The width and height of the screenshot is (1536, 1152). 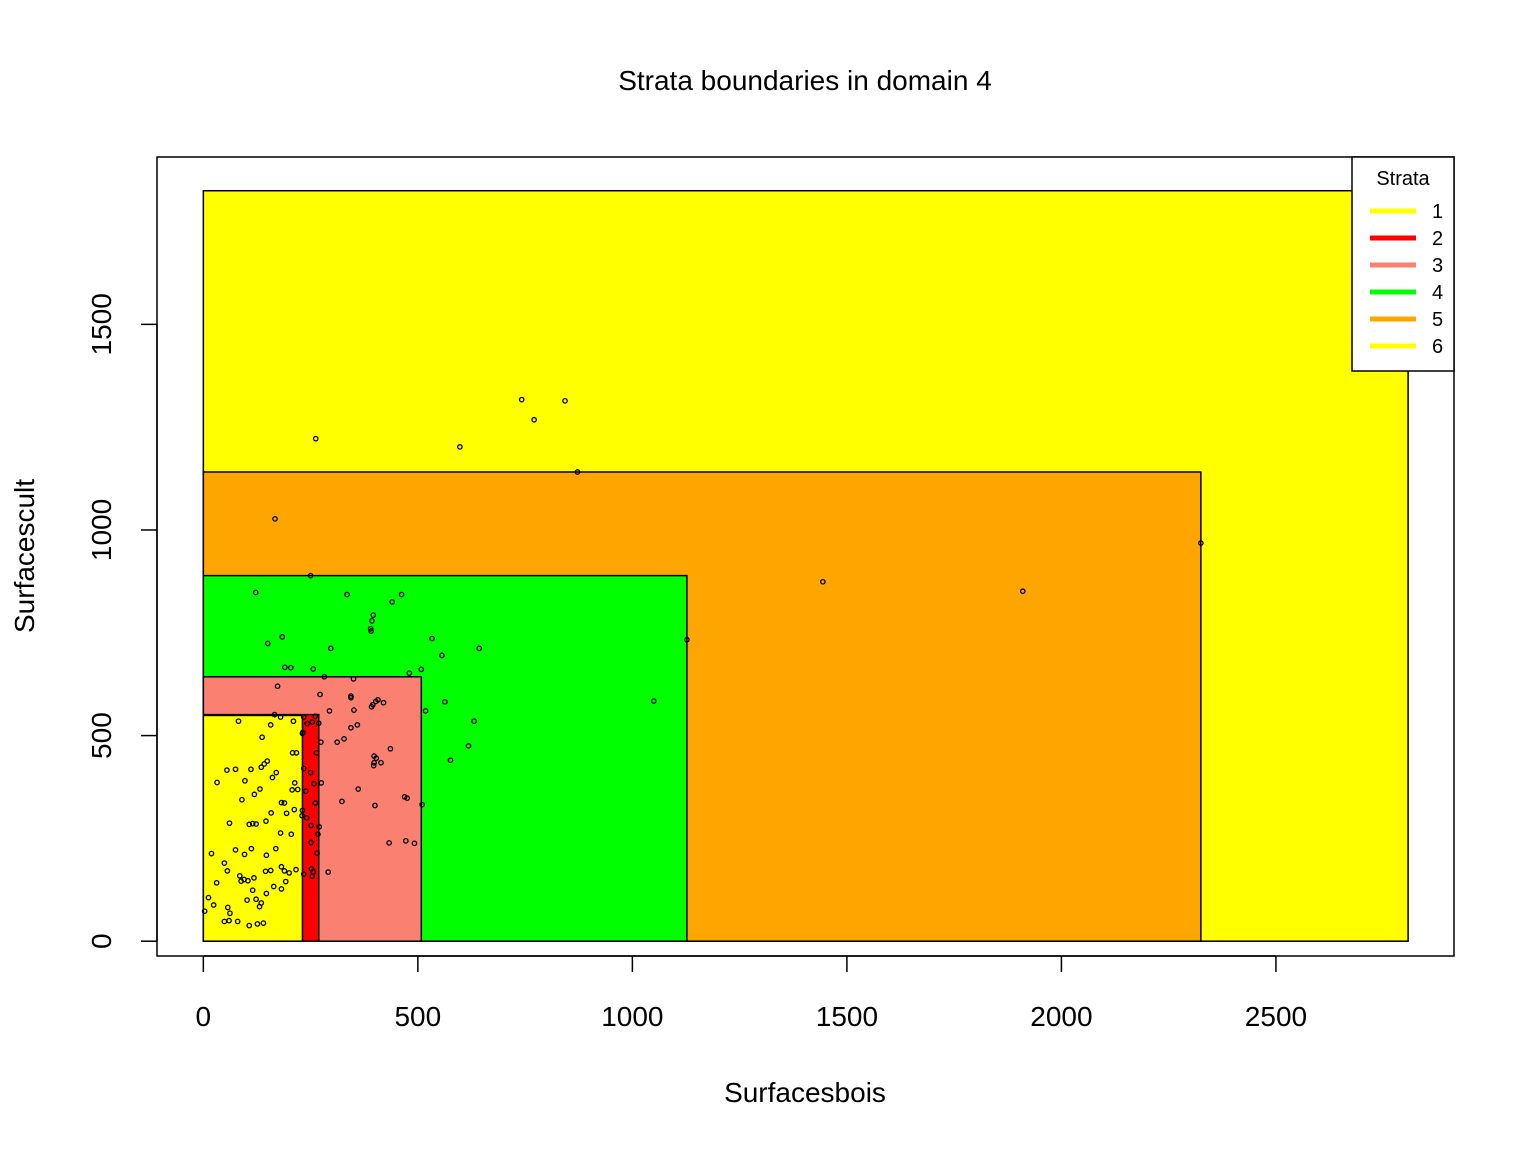 What do you see at coordinates (1406, 279) in the screenshot?
I see `legend-entries: 1 2 3 4 5 6` at bounding box center [1406, 279].